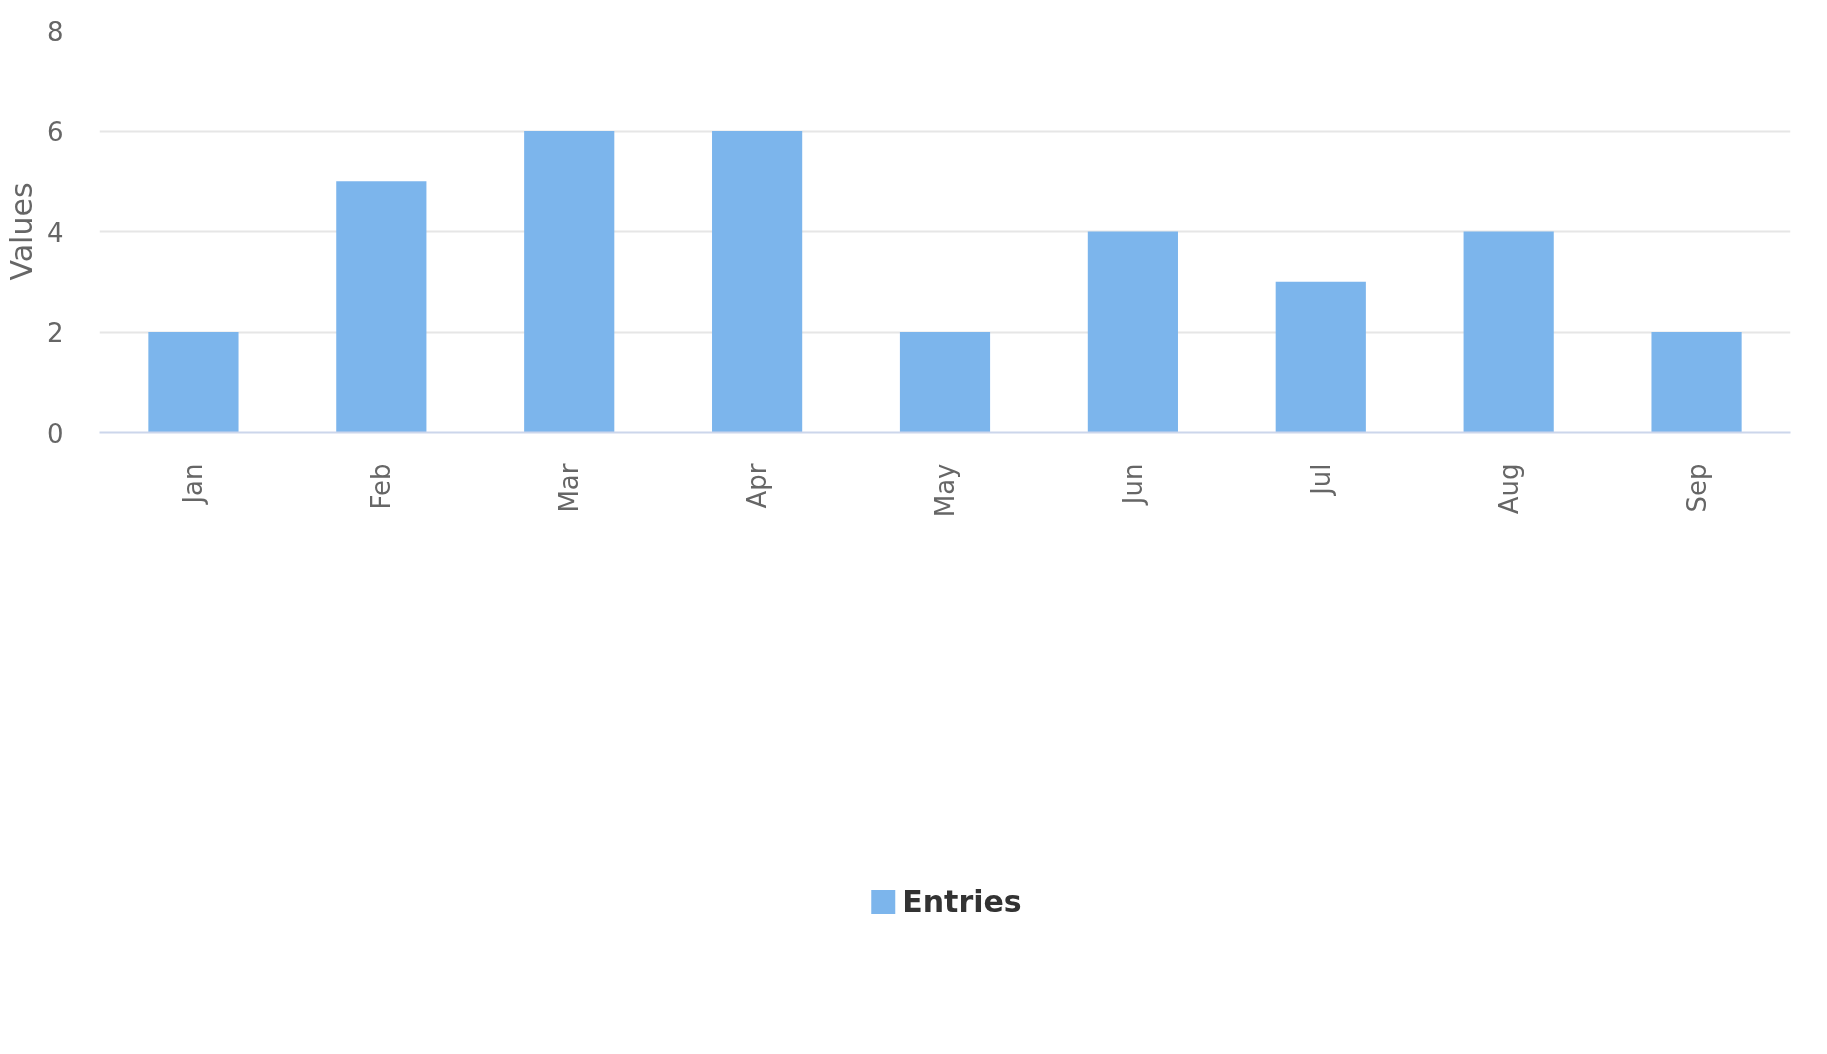  Describe the element at coordinates (55, 31) in the screenshot. I see `y-tick-label: 8` at that location.